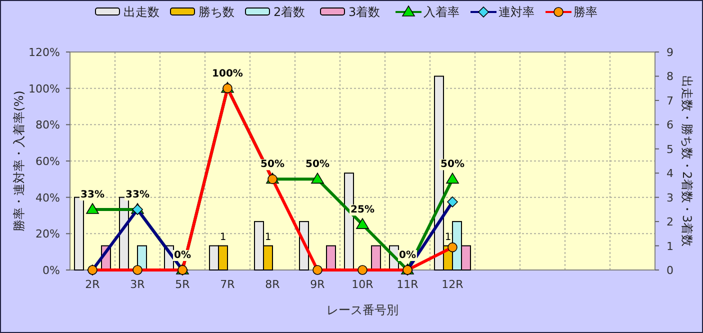 Image resolution: width=703 pixels, height=333 pixels. Describe the element at coordinates (48, 161) in the screenshot. I see `y-tick-label: 60%` at that location.